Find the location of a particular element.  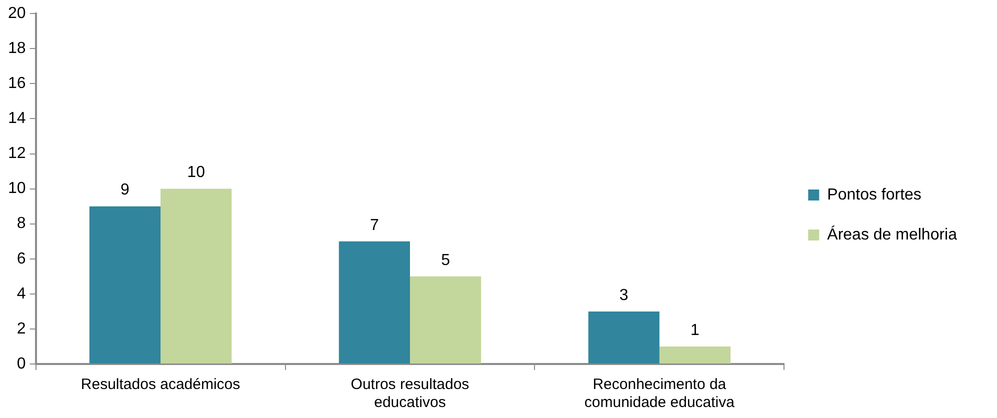

x-tick-label: Reconhecimento da comunidade educativa is located at coordinates (660, 394).